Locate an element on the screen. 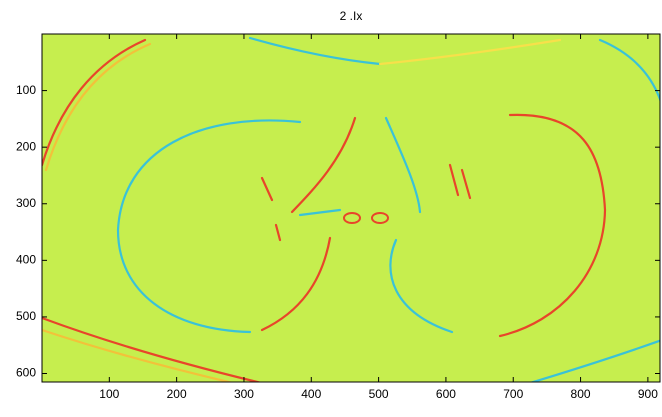 Image resolution: width=662 pixels, height=417 pixels. y-tick-label: 200 is located at coordinates (26, 146).